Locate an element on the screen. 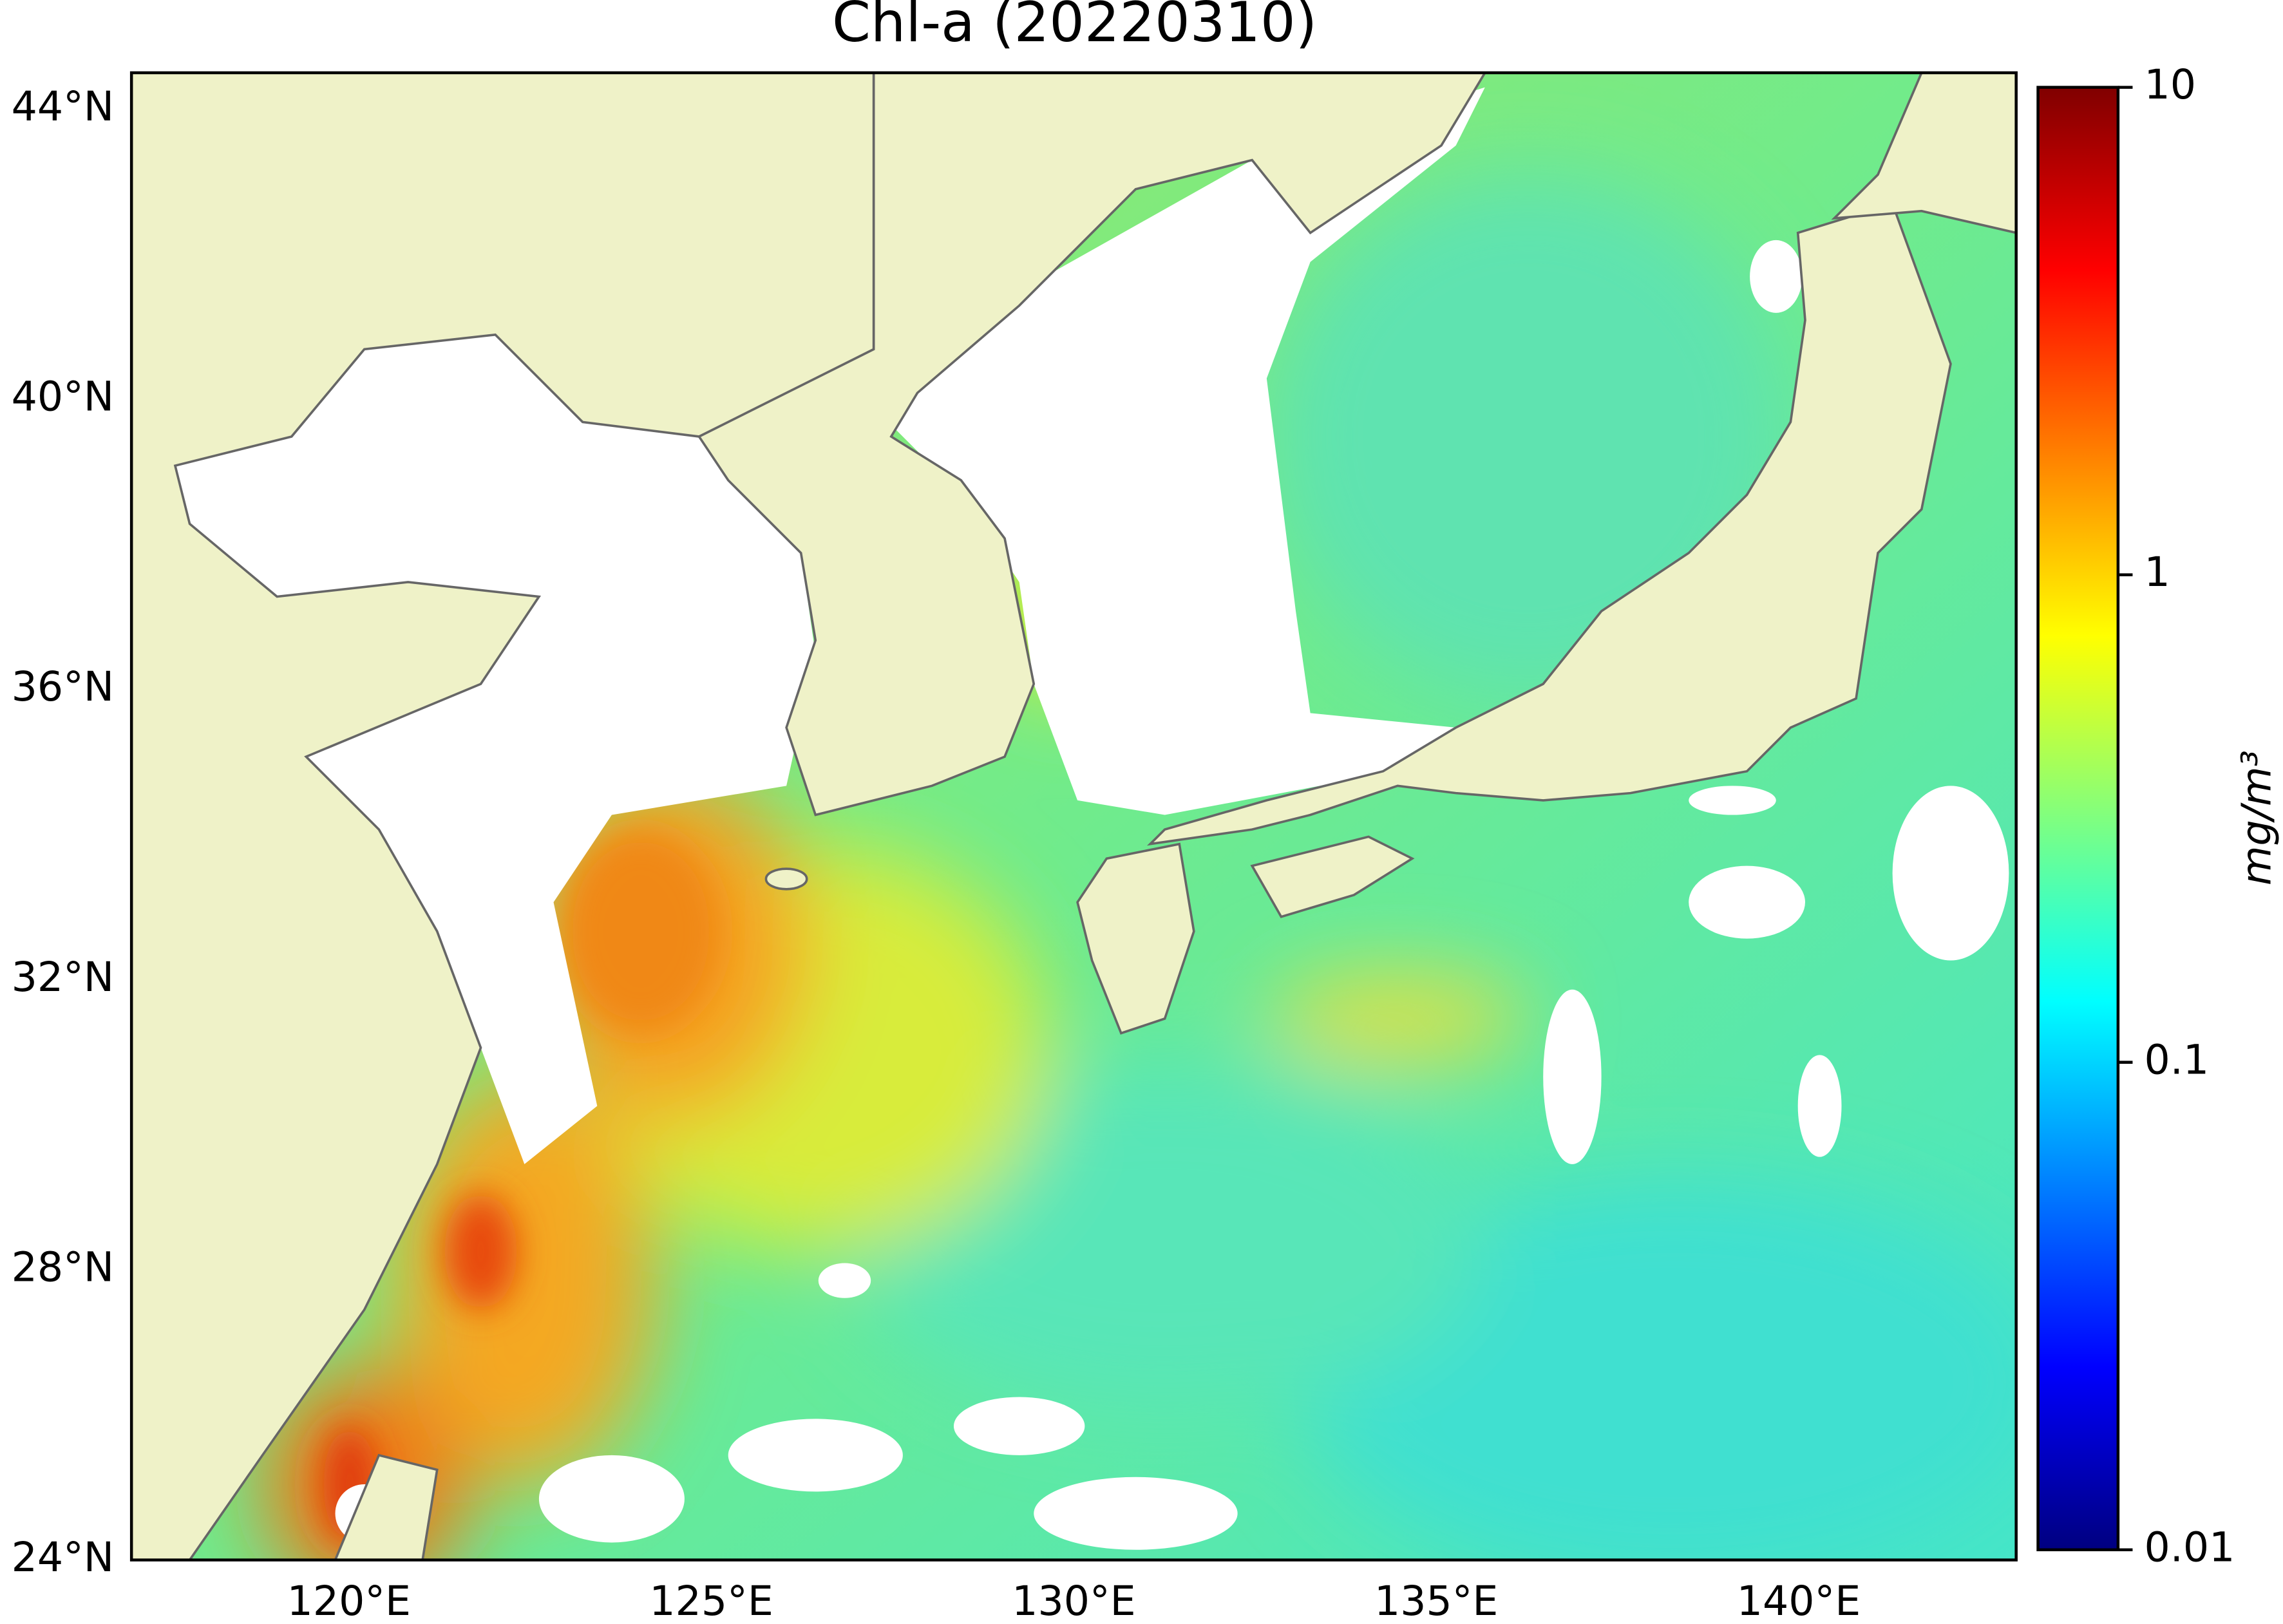 This screenshot has width=2283, height=1624. y-tick-label: 24°N is located at coordinates (63, 1557).